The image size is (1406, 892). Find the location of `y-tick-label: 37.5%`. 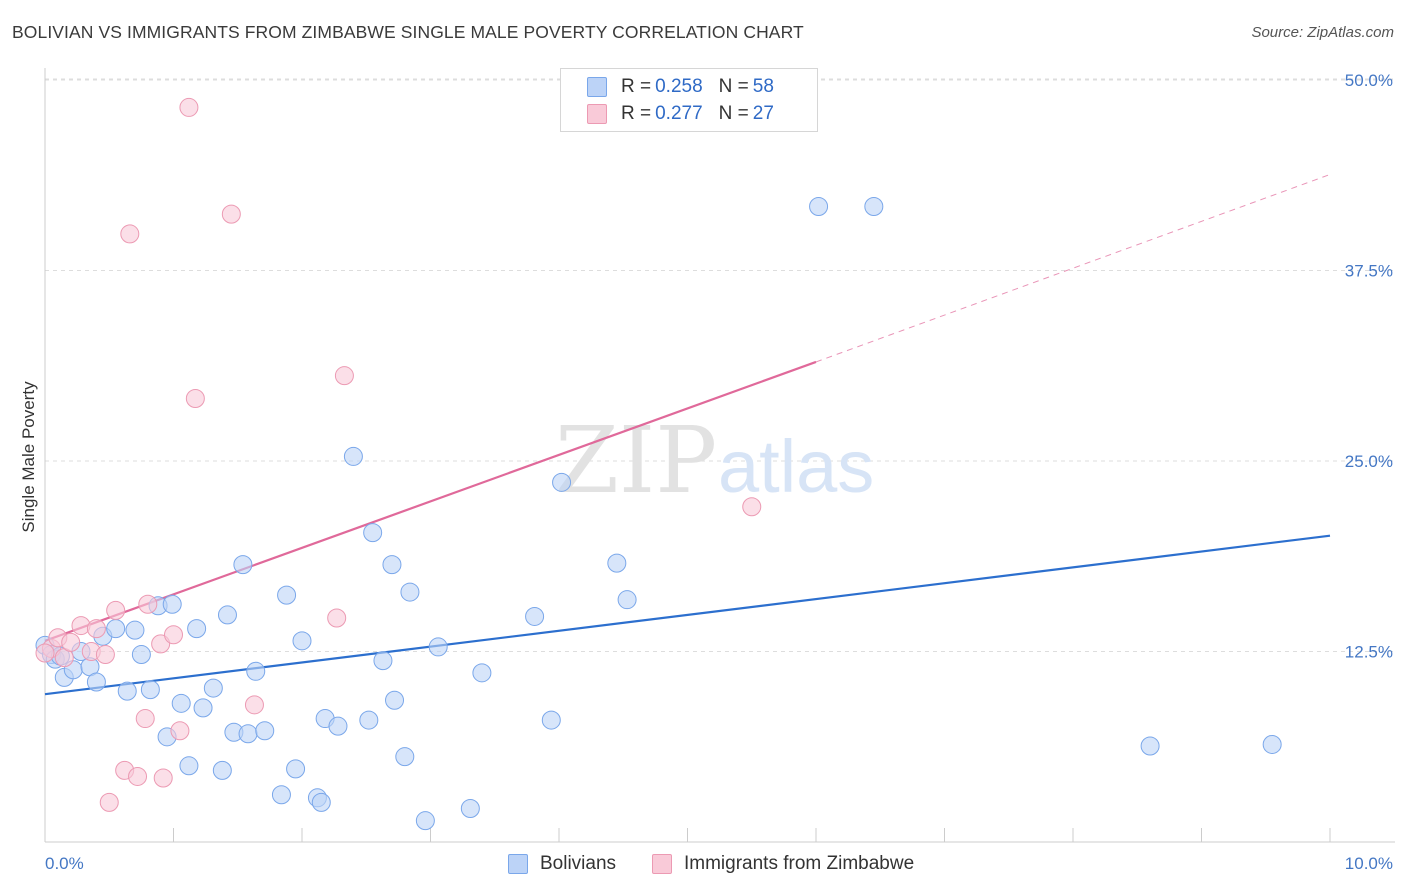

y-tick-label: 37.5% is located at coordinates (1369, 271).